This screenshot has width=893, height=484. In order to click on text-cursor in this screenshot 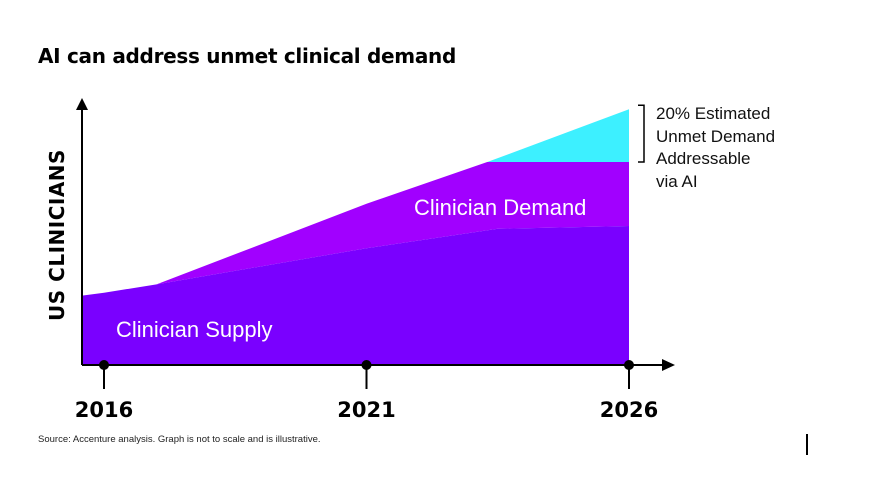, I will do `click(807, 444)`.